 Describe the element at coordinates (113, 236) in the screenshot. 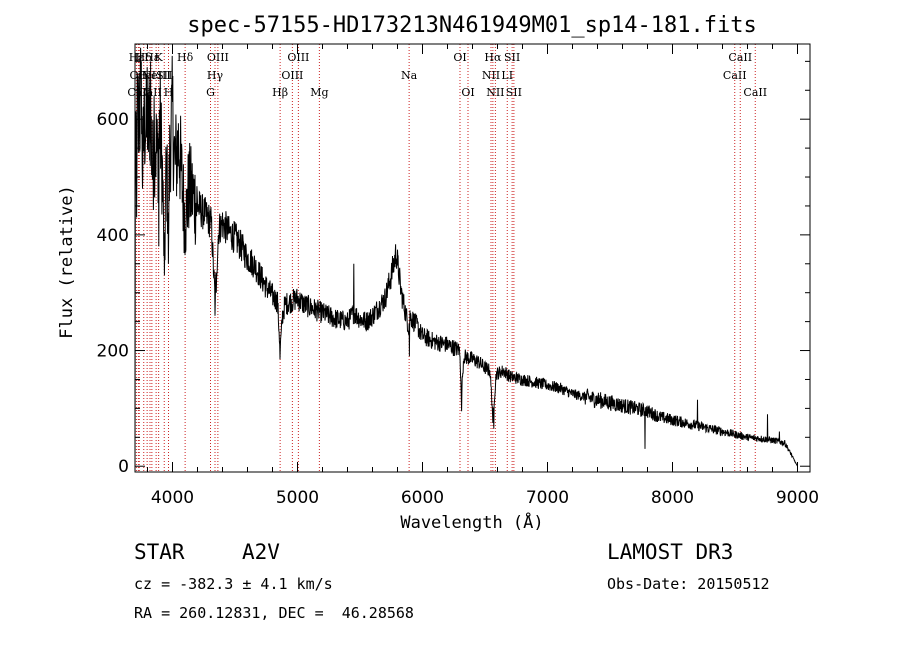

I see `y-tick-label: 400` at that location.